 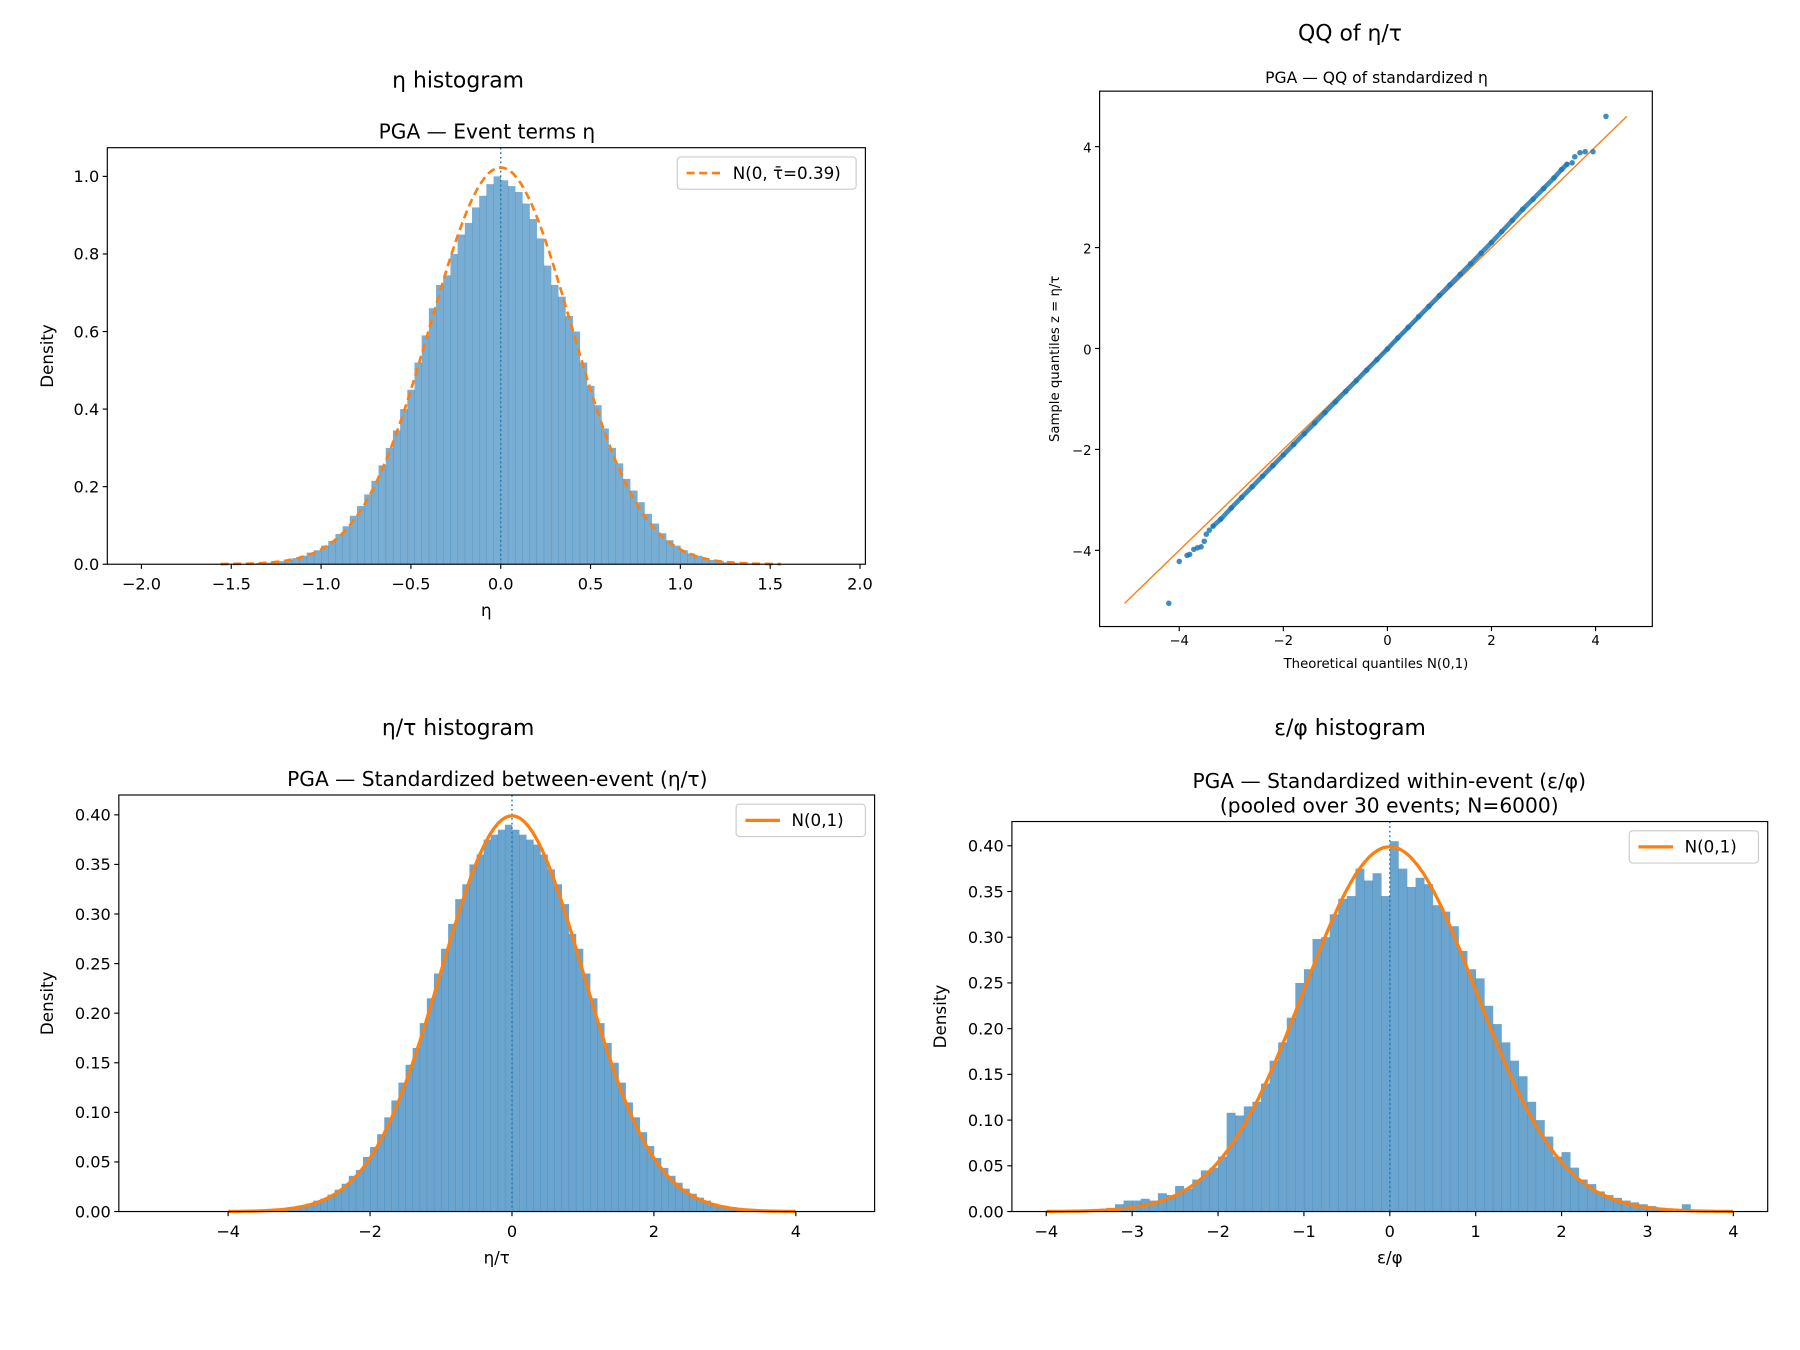 What do you see at coordinates (1376, 78) in the screenshot?
I see `title-qq: PGA — QQ of standardized η` at bounding box center [1376, 78].